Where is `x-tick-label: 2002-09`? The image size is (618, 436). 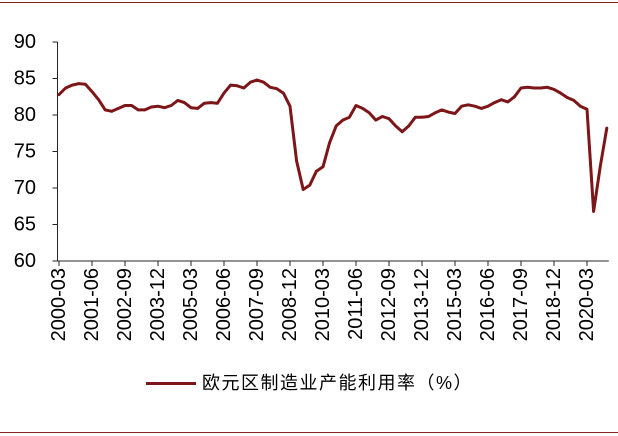 x-tick-label: 2002-09 is located at coordinates (125, 304).